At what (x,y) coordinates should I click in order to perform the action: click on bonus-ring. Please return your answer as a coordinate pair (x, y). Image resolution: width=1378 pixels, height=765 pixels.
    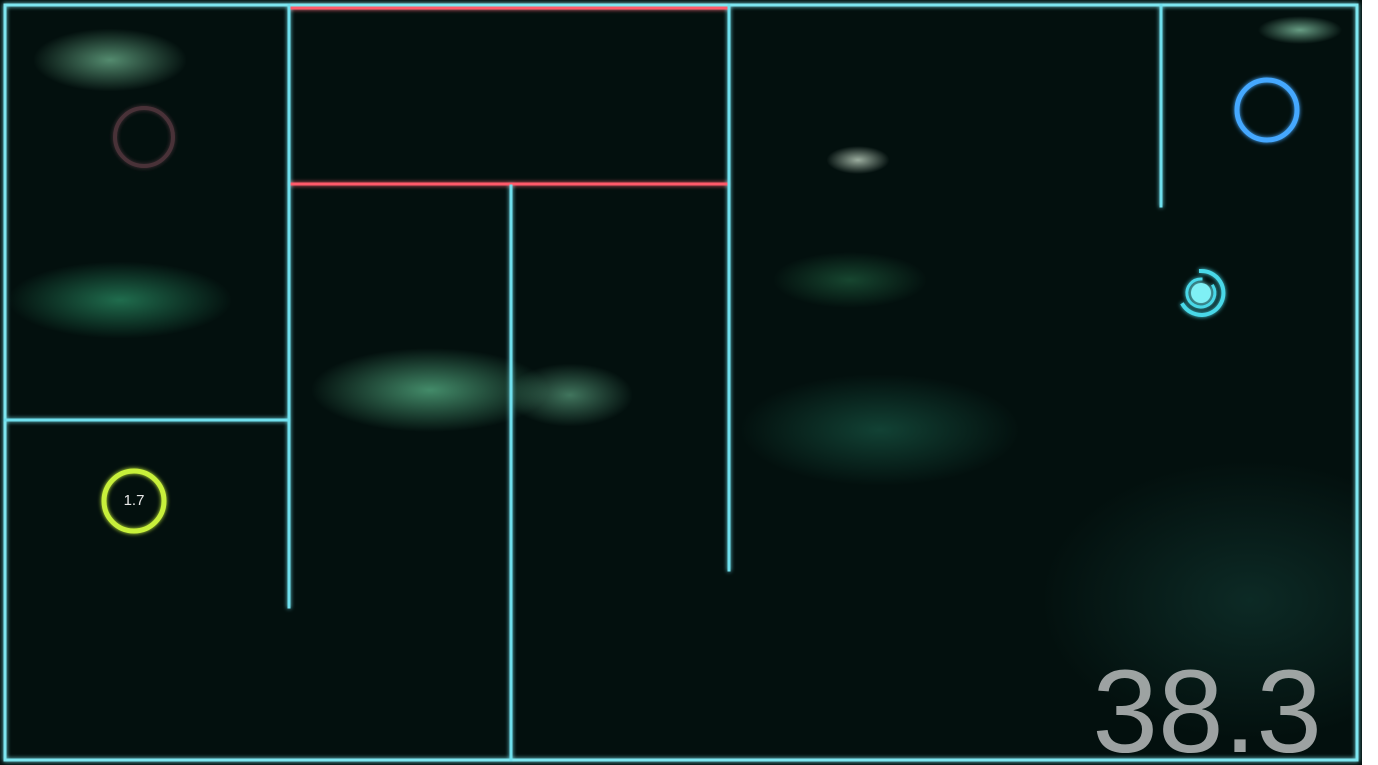
    Looking at the image, I should click on (134, 501).